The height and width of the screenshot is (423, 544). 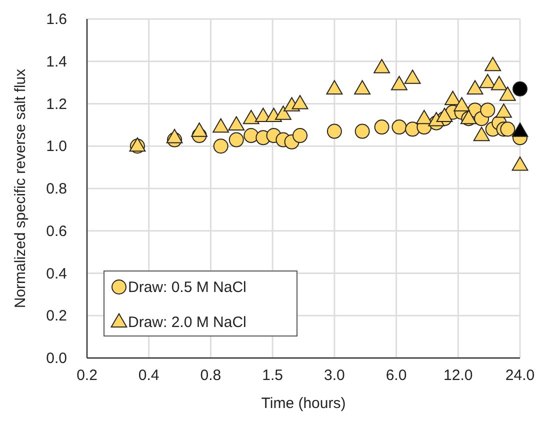 What do you see at coordinates (56, 104) in the screenshot?
I see `y-tick-label: 1.2` at bounding box center [56, 104].